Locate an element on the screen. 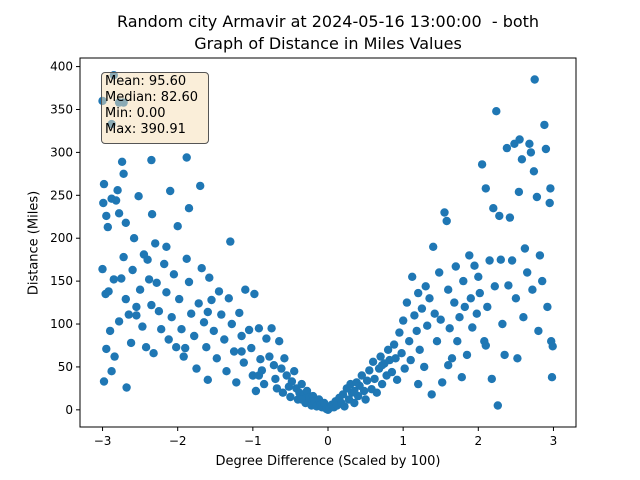 The height and width of the screenshot is (480, 640). y-tick-label: 50 is located at coordinates (65, 367).